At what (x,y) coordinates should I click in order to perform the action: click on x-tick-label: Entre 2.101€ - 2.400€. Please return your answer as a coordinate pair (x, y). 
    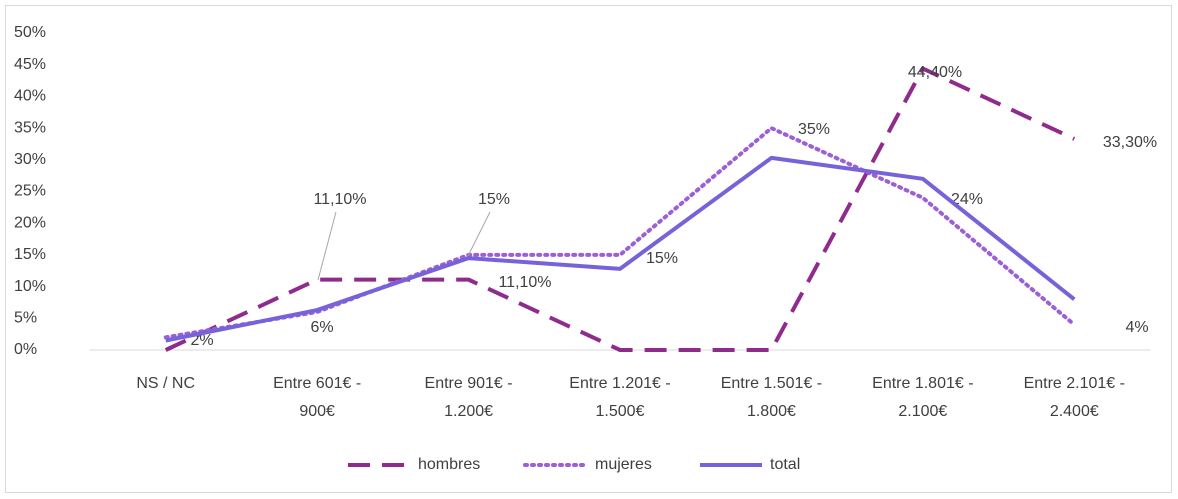
    Looking at the image, I should click on (1074, 397).